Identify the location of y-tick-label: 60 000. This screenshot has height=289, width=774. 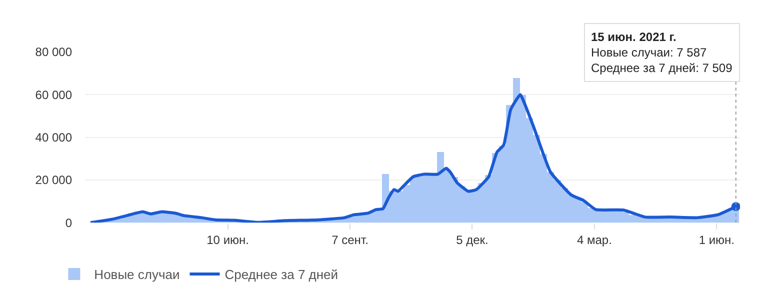
(53, 95).